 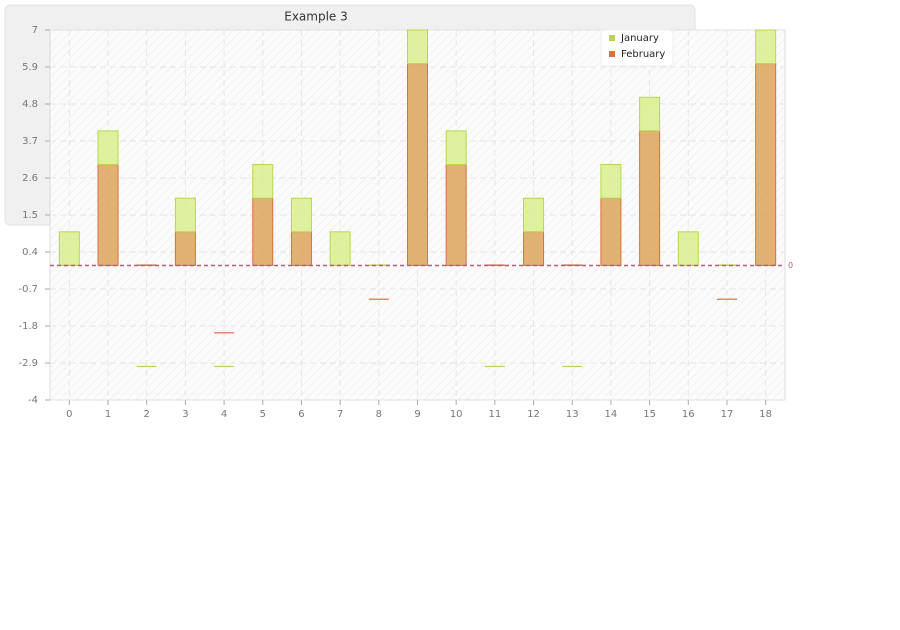 What do you see at coordinates (417, 414) in the screenshot?
I see `x-tick-label: 9` at bounding box center [417, 414].